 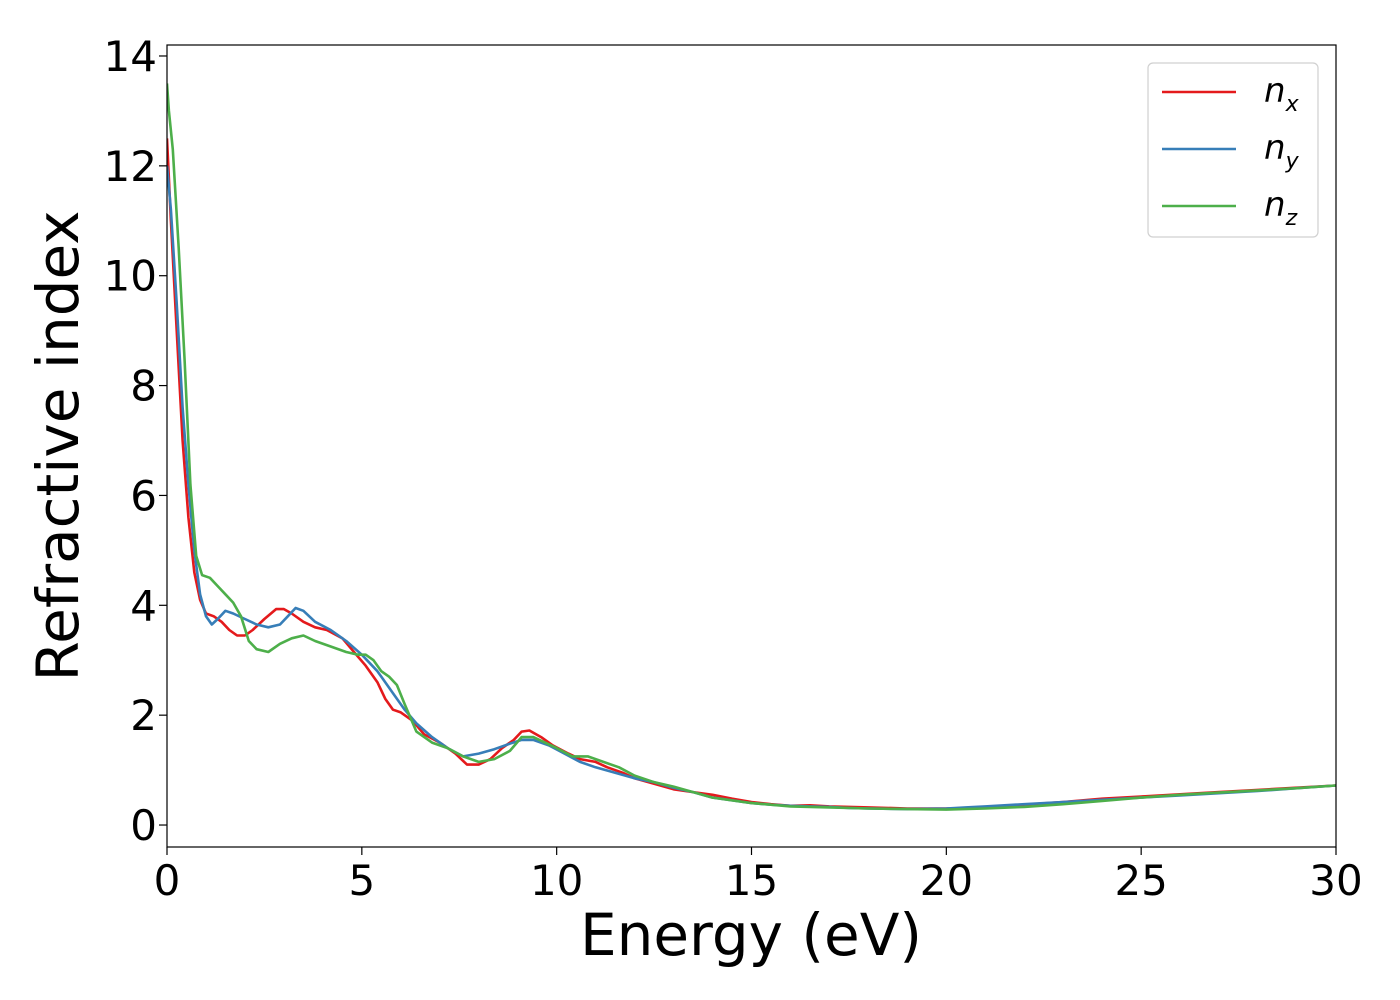 What do you see at coordinates (751, 935) in the screenshot?
I see `x-axis-title: Energy (eV)` at bounding box center [751, 935].